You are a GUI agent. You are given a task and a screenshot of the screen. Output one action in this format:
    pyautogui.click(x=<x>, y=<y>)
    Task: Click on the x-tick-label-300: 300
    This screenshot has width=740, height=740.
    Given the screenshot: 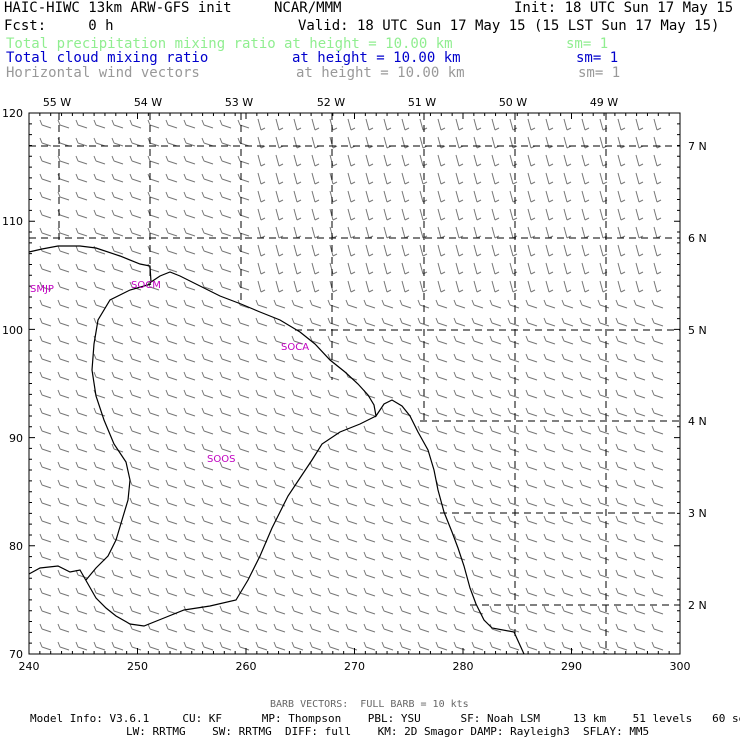 What is the action you would take?
    pyautogui.click(x=680, y=666)
    